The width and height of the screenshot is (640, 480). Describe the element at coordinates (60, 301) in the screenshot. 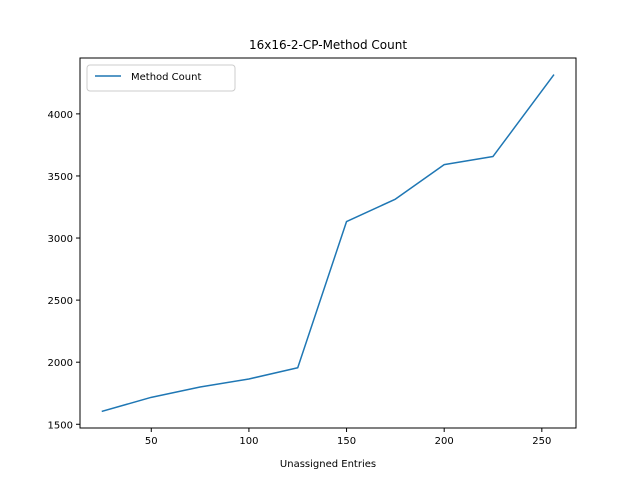

I see `y-tick-label: 2500` at that location.